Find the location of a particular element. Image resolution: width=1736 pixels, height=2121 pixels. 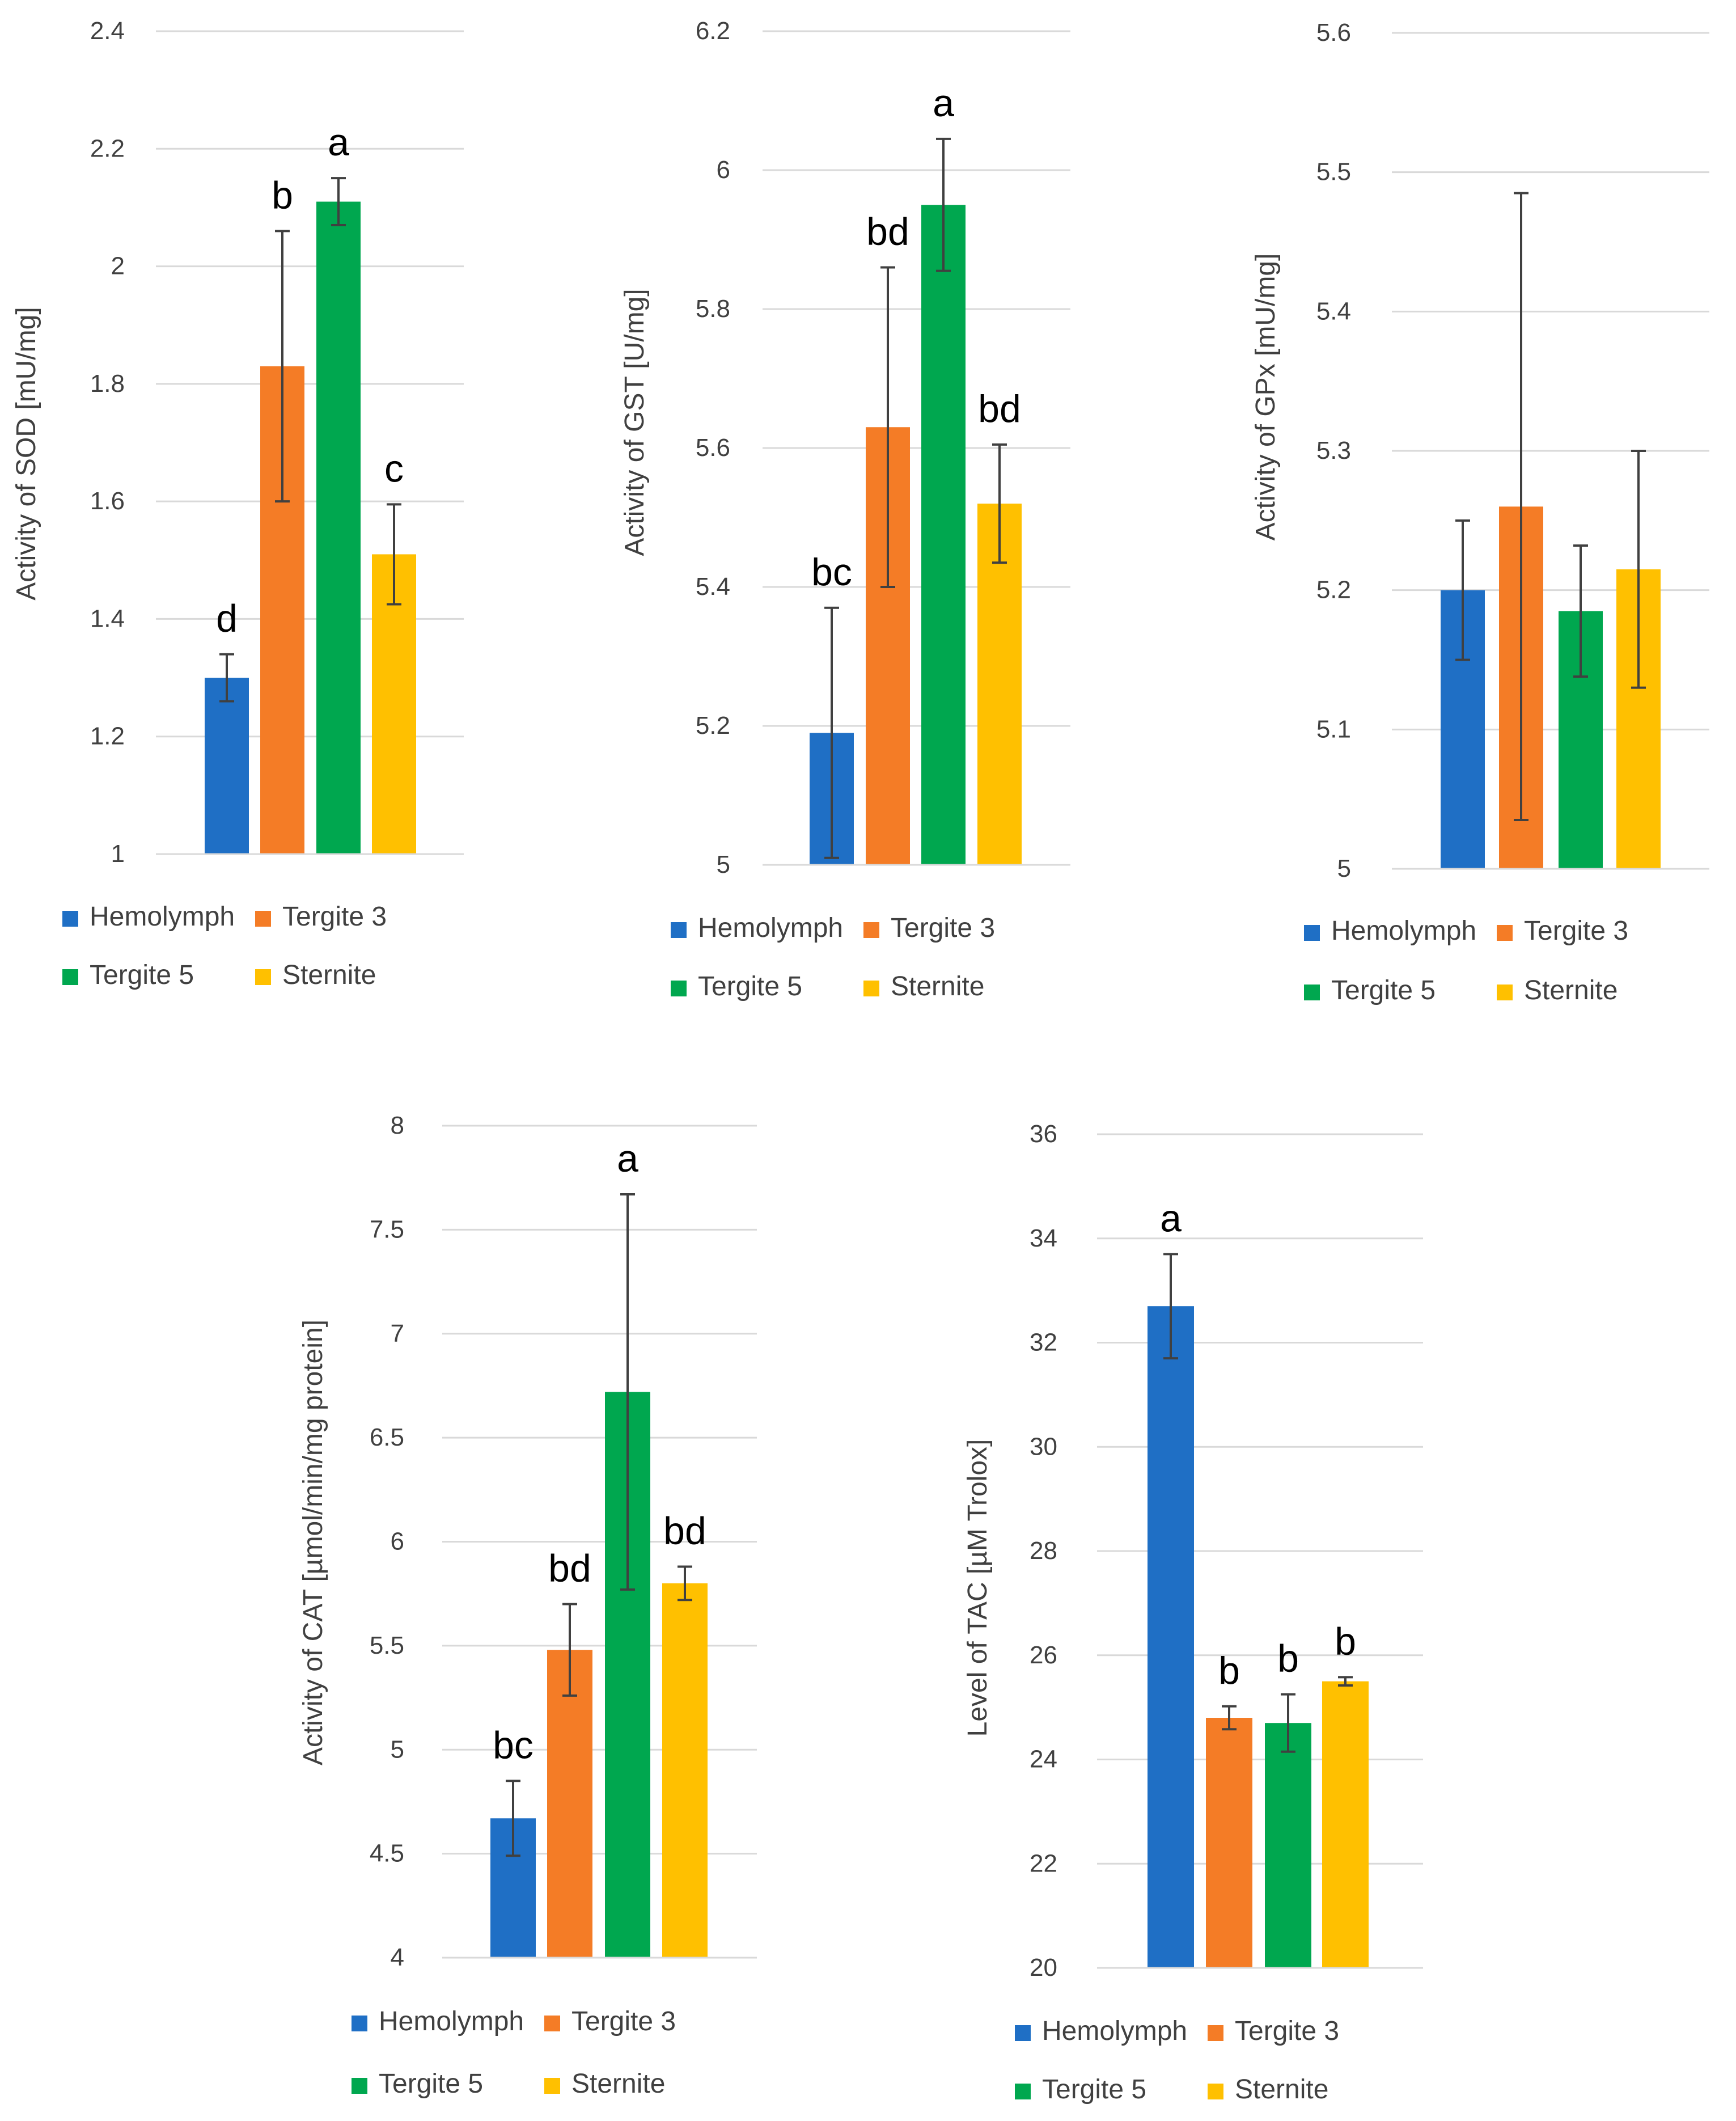

y-tick-label: 4.5 is located at coordinates (387, 1854).